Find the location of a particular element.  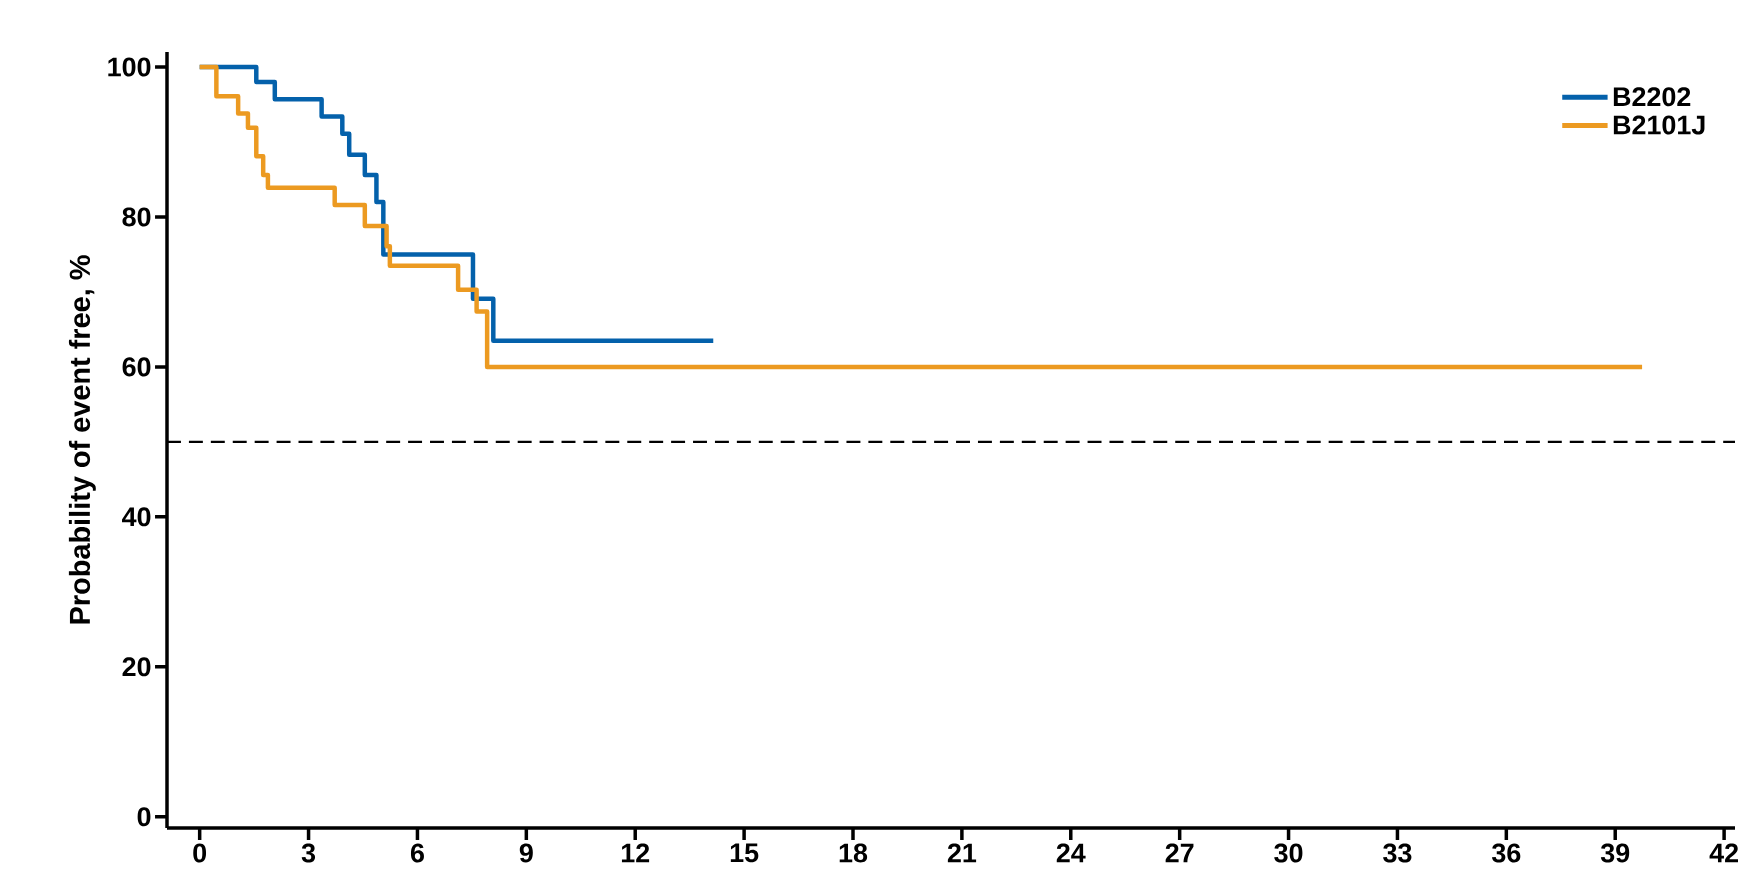

x-tick-label: 24 is located at coordinates (1071, 853).